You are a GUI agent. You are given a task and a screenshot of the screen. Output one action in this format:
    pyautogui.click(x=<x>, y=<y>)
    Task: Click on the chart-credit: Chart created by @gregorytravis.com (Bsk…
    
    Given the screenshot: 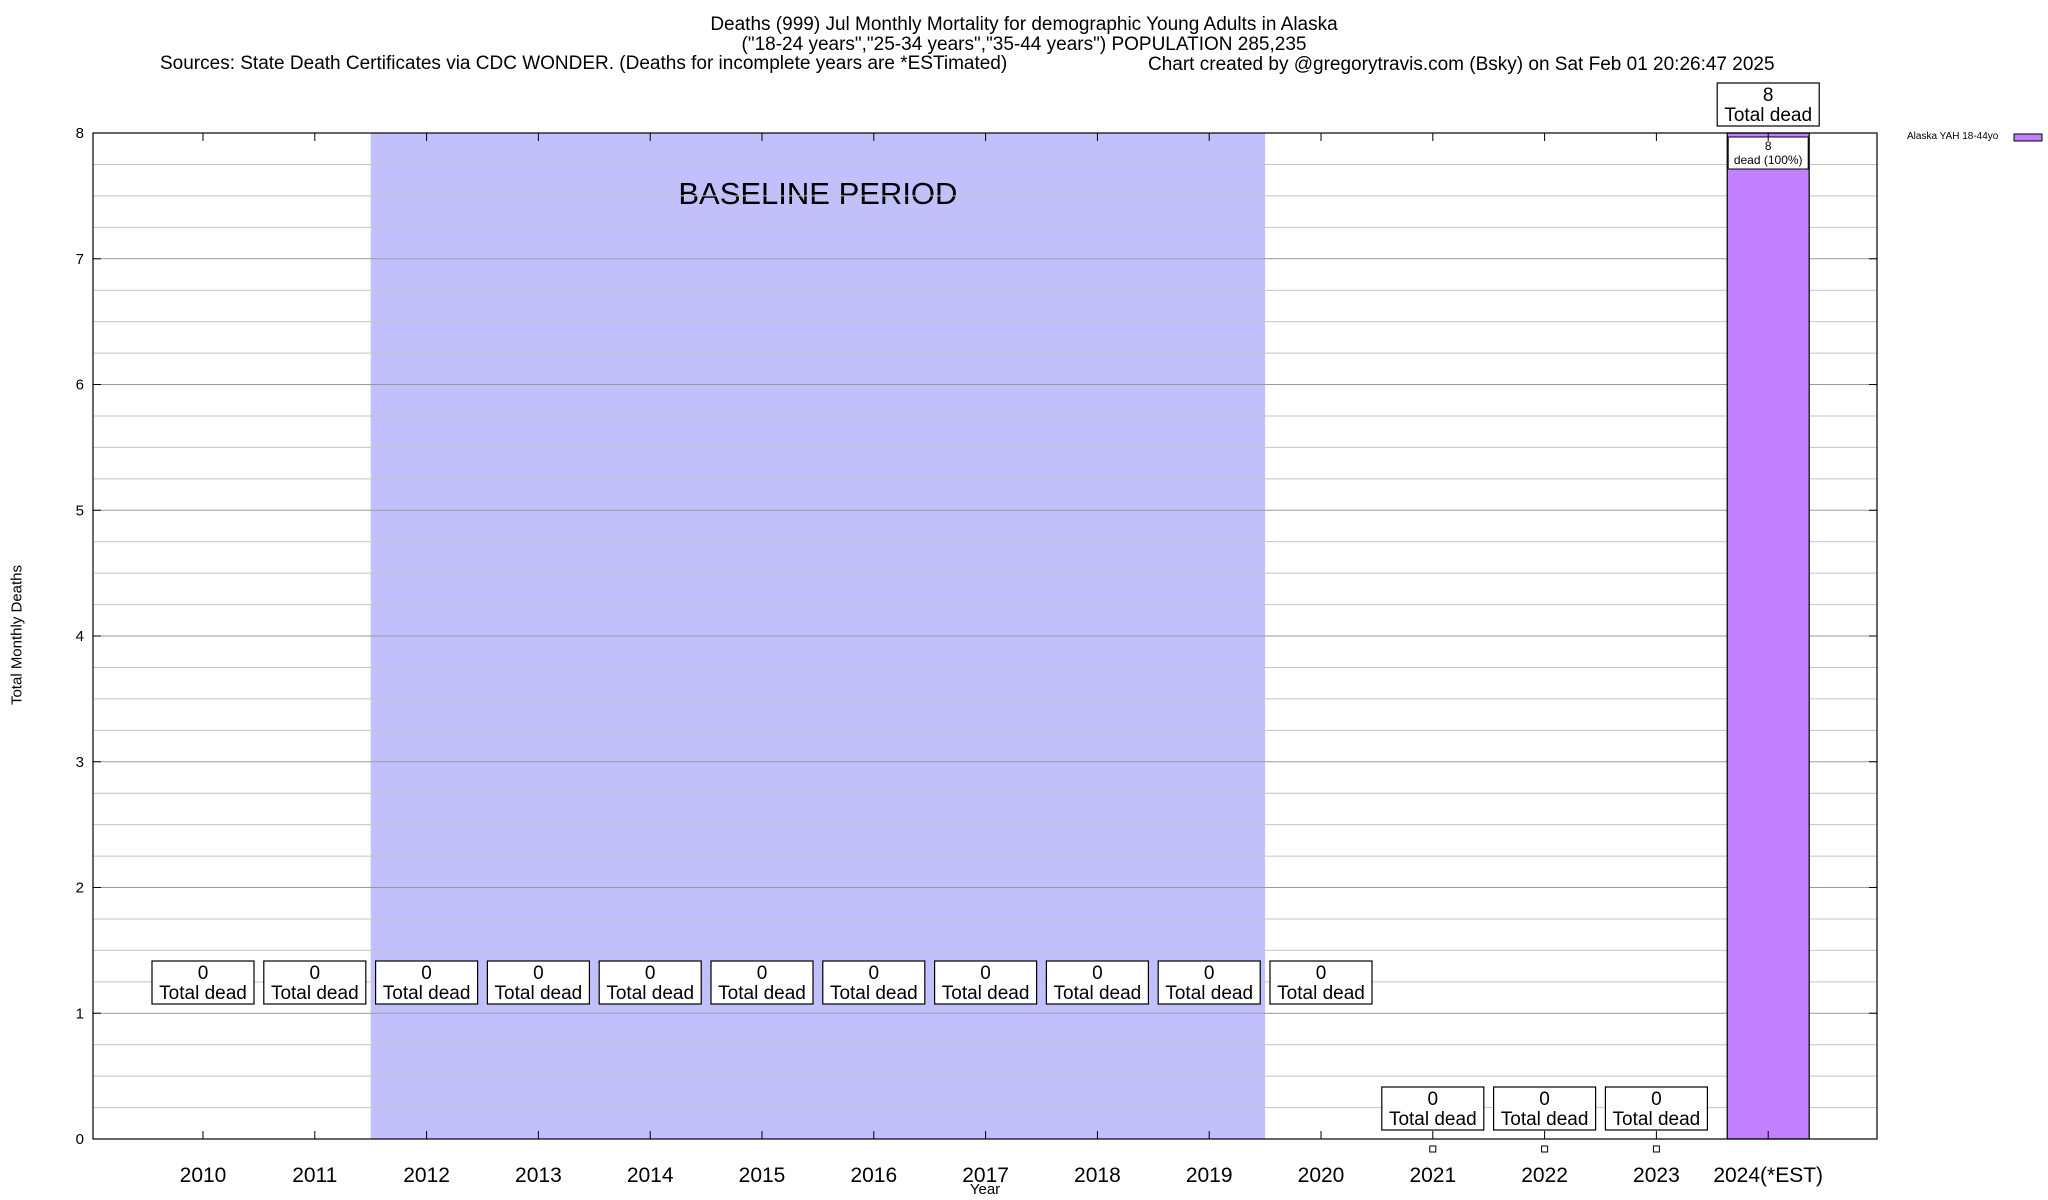 What is the action you would take?
    pyautogui.click(x=1461, y=64)
    